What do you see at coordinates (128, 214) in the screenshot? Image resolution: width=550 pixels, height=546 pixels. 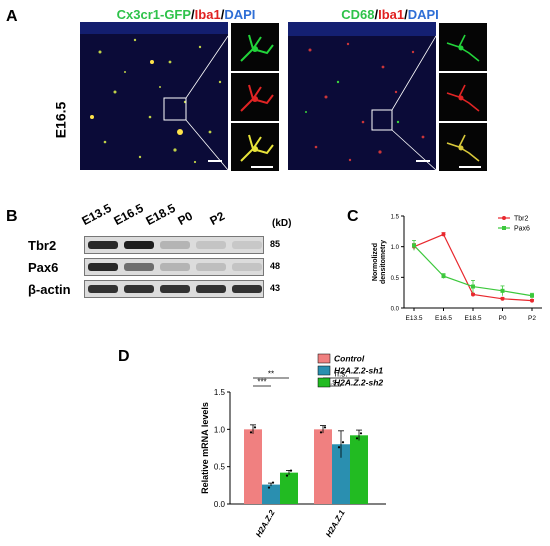 I see `lane-label: E16.5` at bounding box center [128, 214].